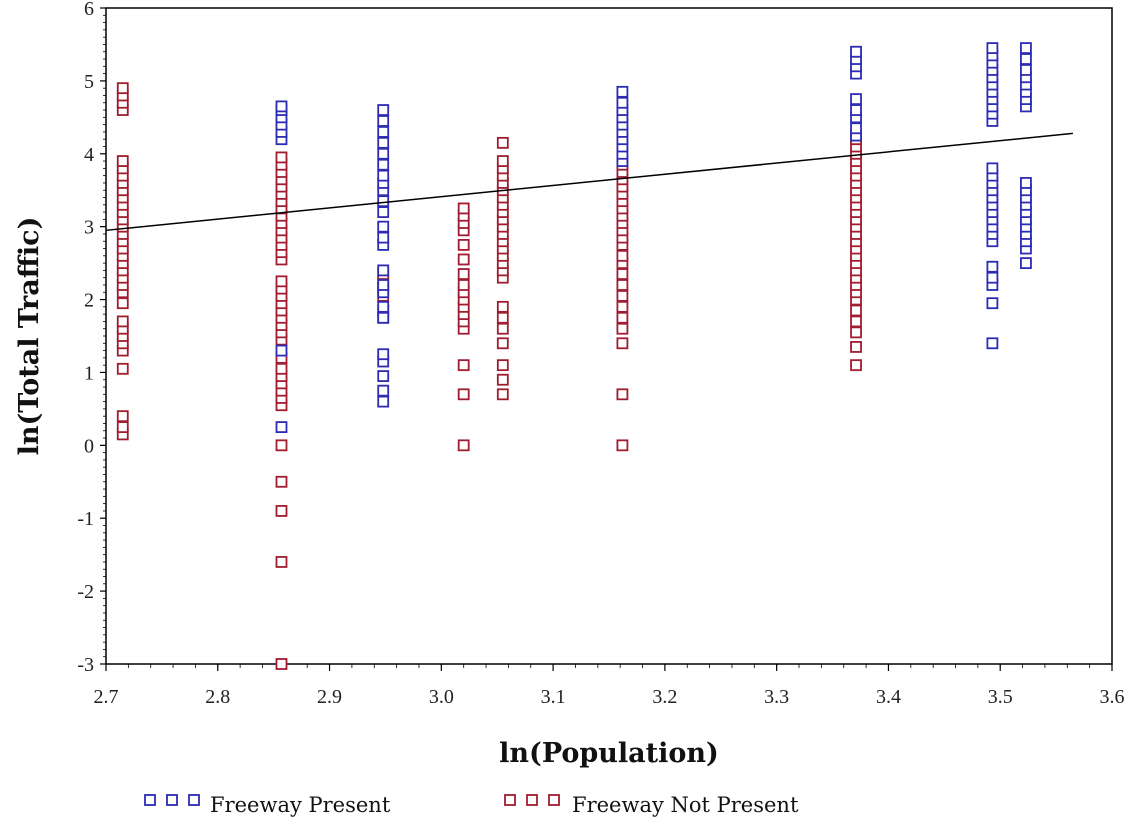  I want to click on y-tick-label: 6, so click(89, 10).